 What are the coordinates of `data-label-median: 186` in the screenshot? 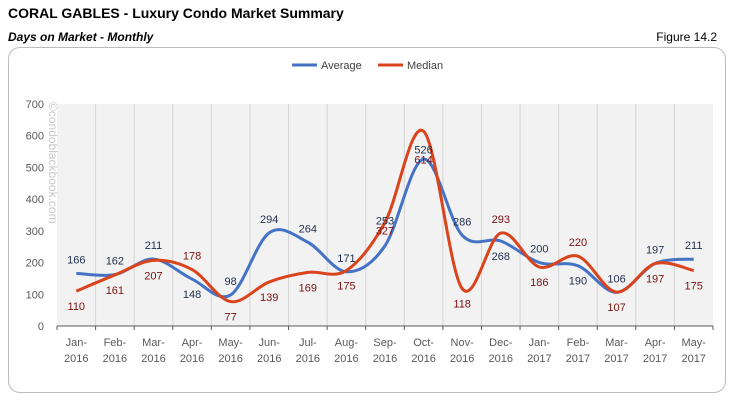 It's located at (539, 283).